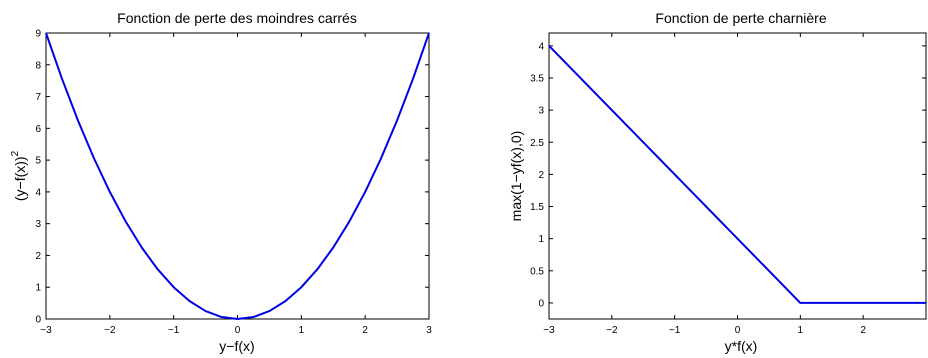  What do you see at coordinates (38, 34) in the screenshot?
I see `y-tick-label: 9` at bounding box center [38, 34].